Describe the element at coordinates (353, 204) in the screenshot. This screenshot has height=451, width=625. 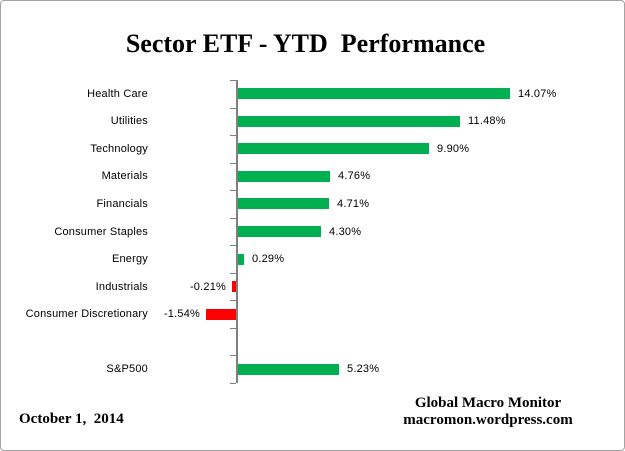
I see `value-label-financials: 4.71%` at that location.